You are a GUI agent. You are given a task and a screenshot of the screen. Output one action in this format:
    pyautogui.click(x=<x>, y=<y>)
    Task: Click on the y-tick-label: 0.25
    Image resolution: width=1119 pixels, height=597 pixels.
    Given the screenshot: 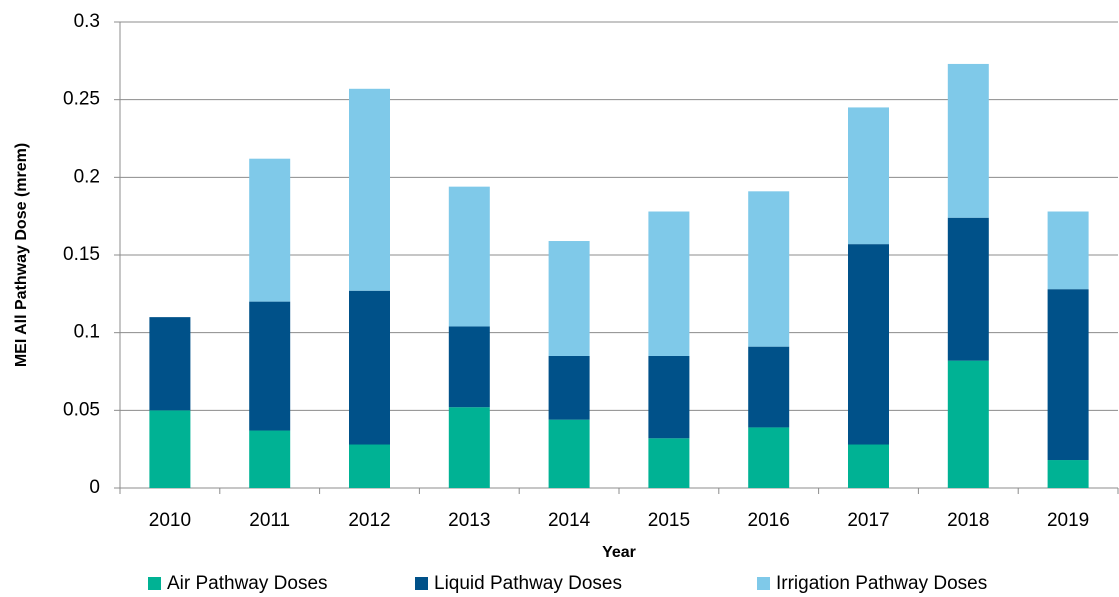 What is the action you would take?
    pyautogui.click(x=81, y=99)
    